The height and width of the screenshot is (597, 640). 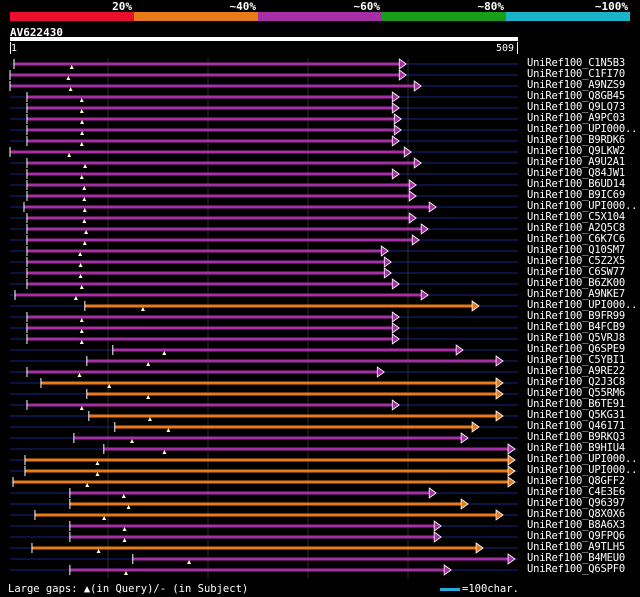 I want to click on hit-label: UniRef100_Q5KG31, so click(x=576, y=415).